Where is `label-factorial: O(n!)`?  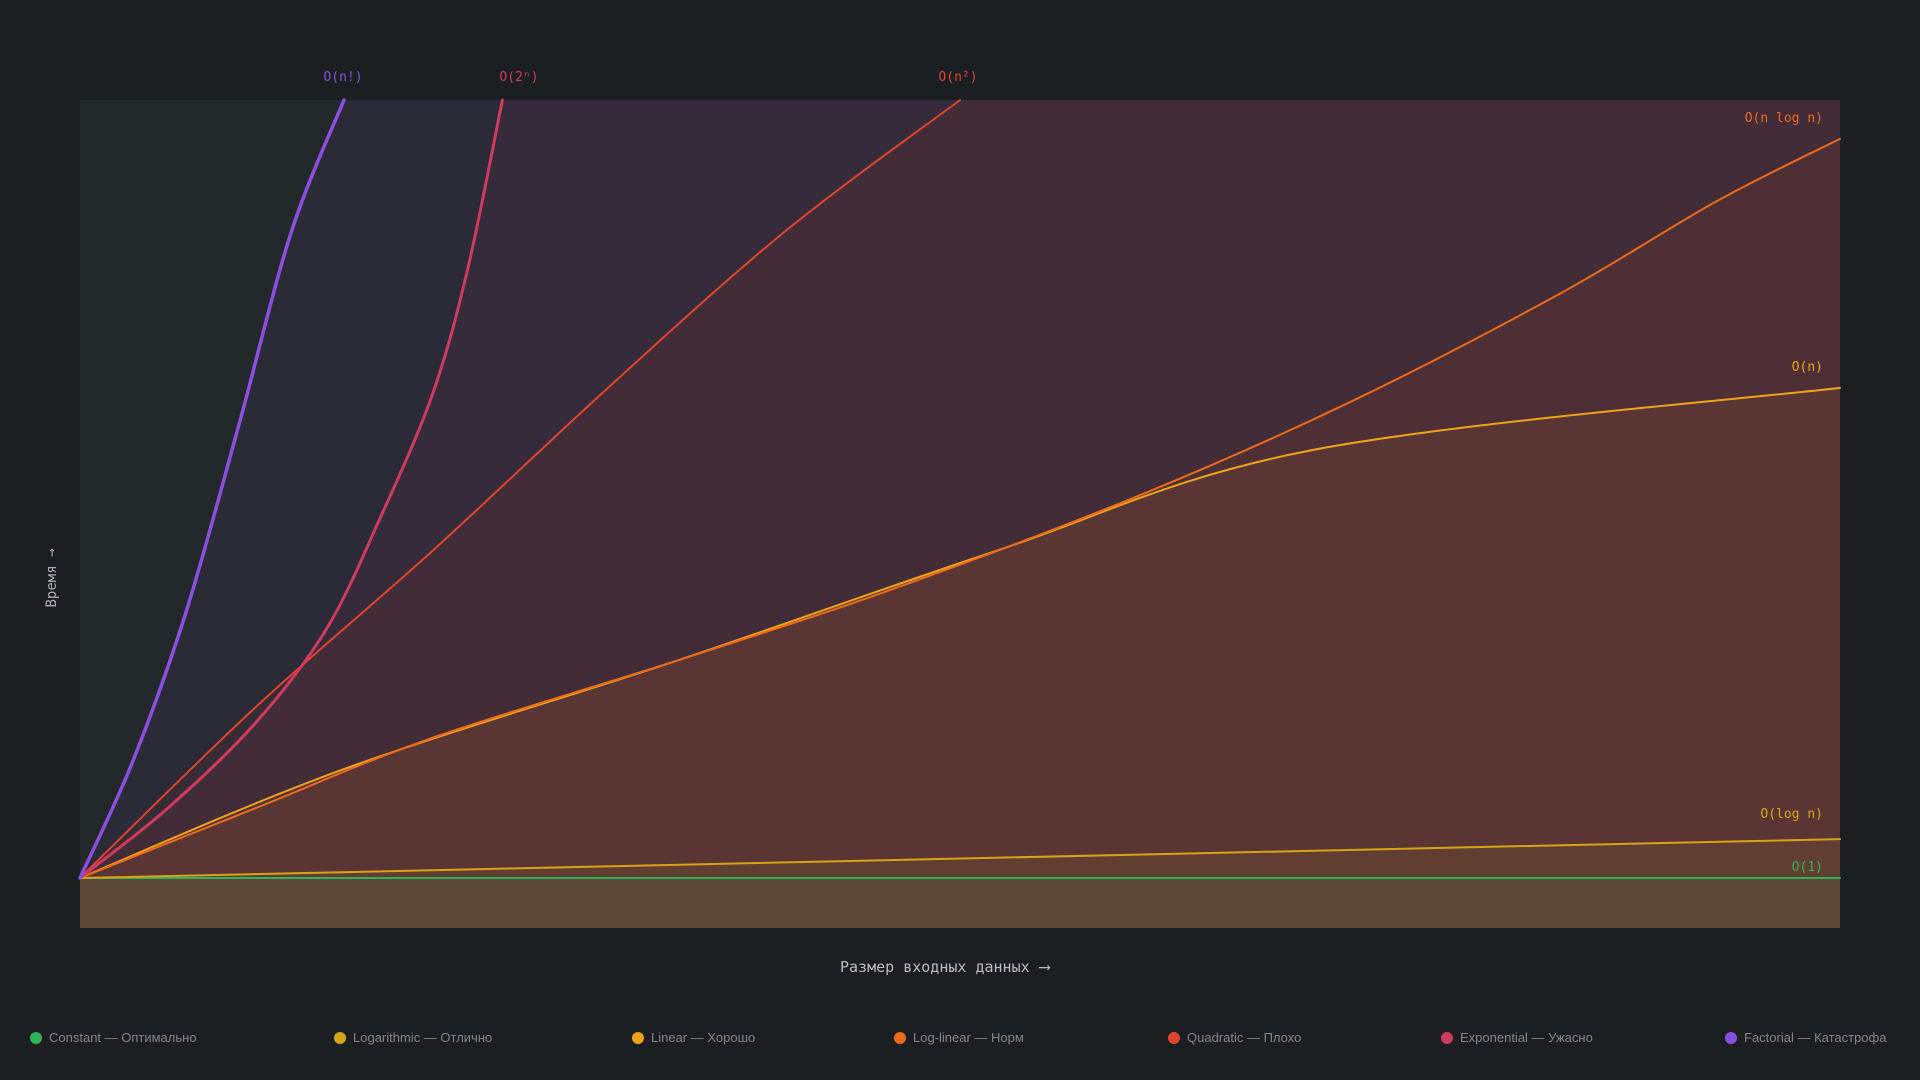
label-factorial: O(n!) is located at coordinates (342, 77).